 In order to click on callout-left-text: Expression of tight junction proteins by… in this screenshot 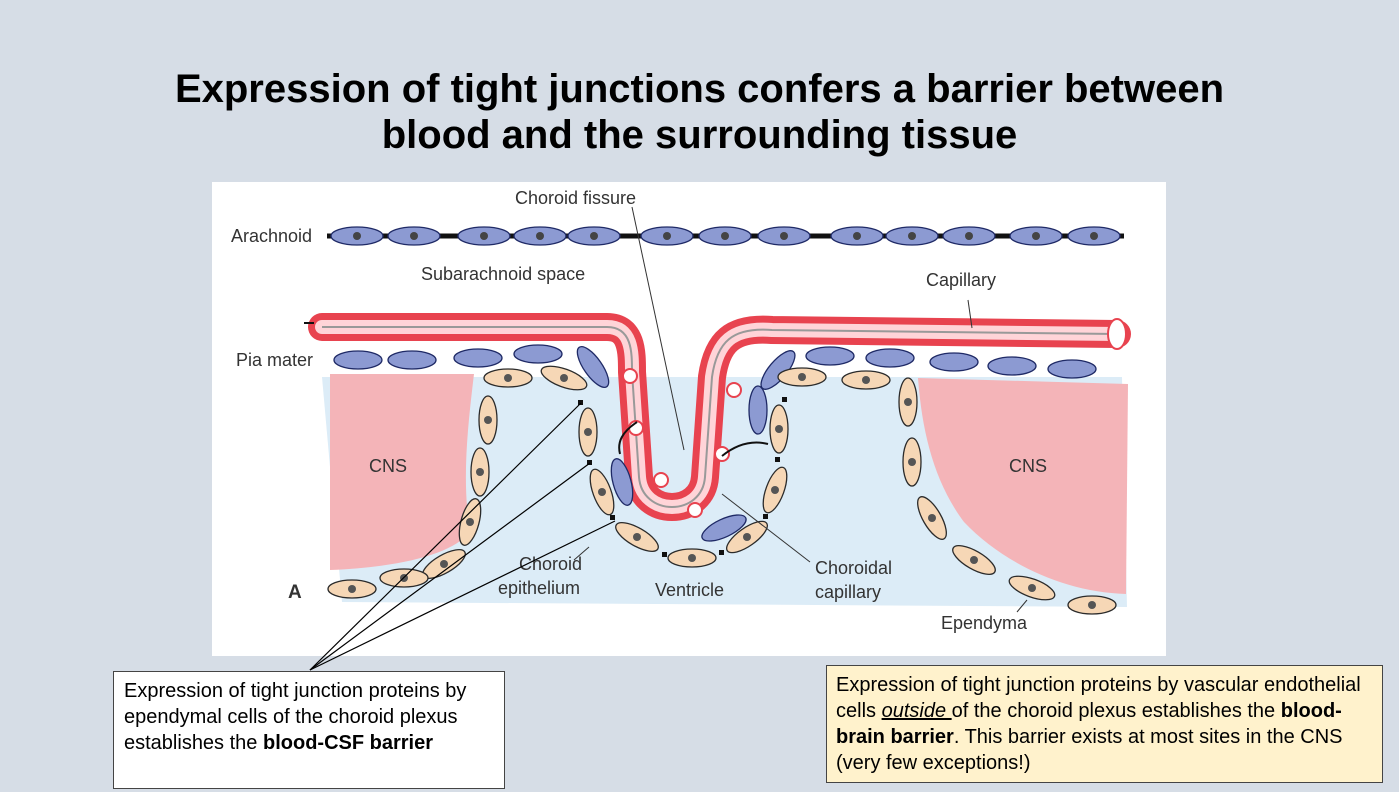, I will do `click(295, 717)`.